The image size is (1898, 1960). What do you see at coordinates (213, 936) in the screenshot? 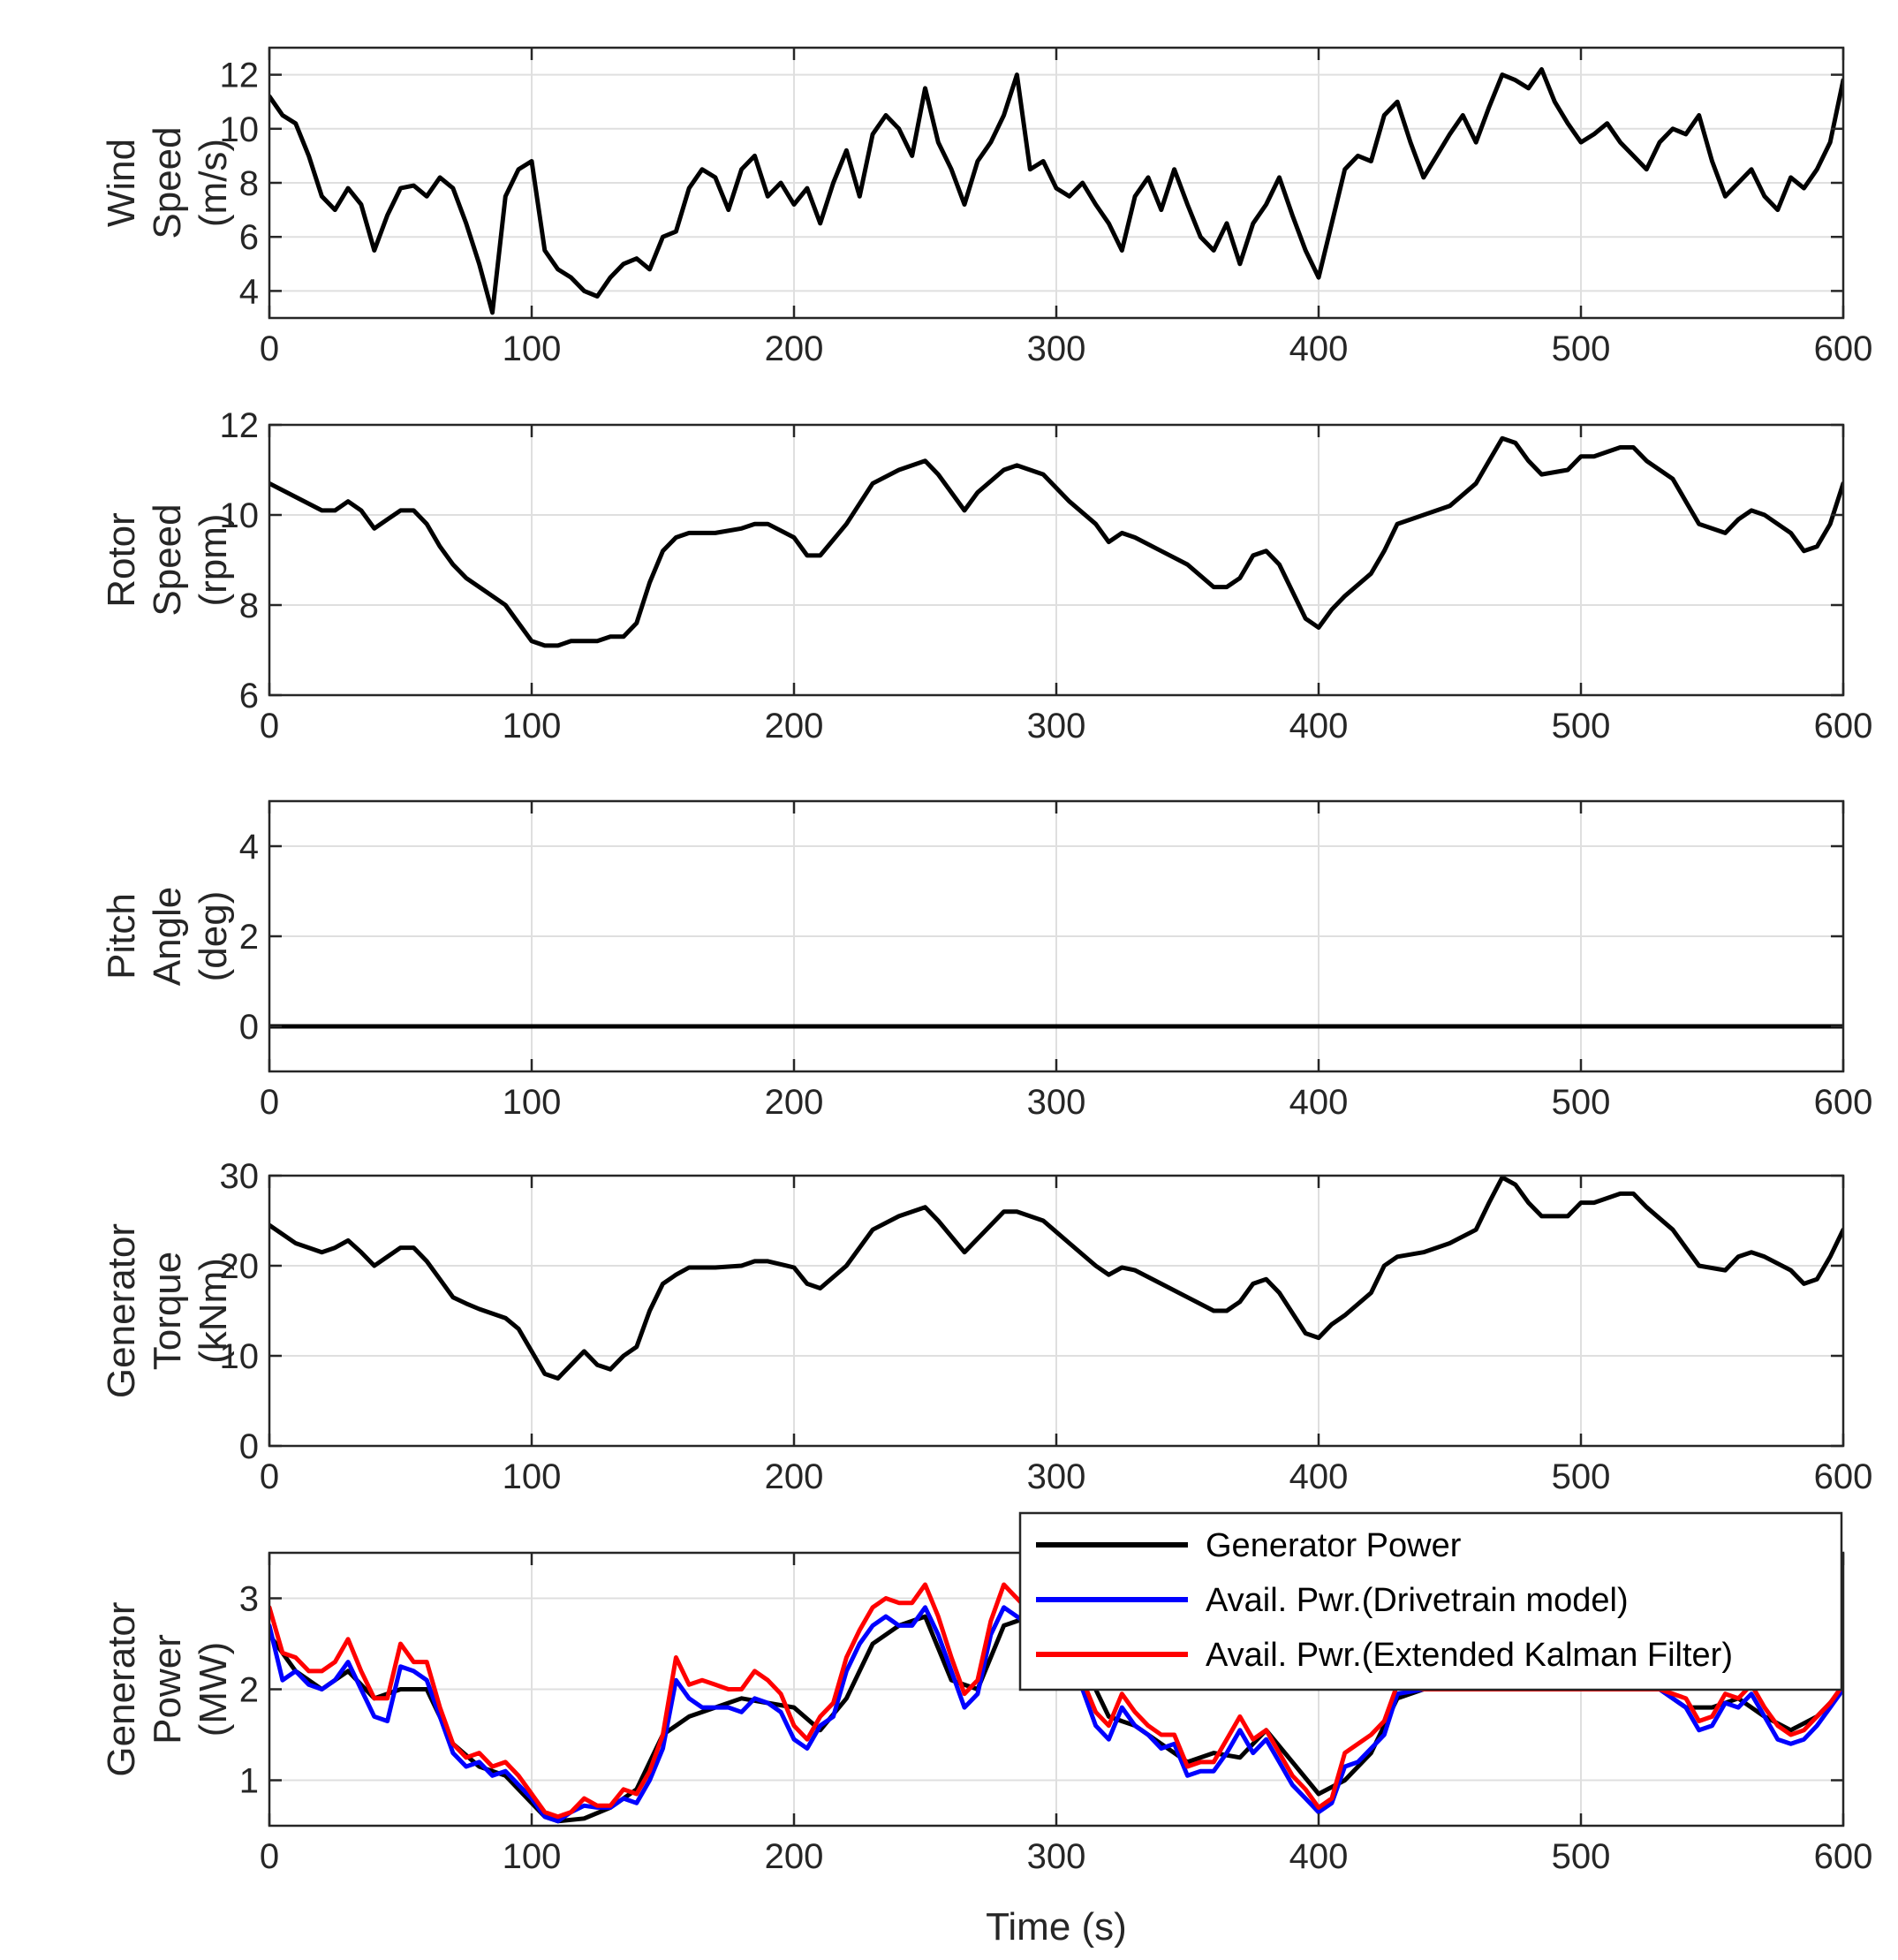
I see `y-label-line: (deg)` at bounding box center [213, 936].